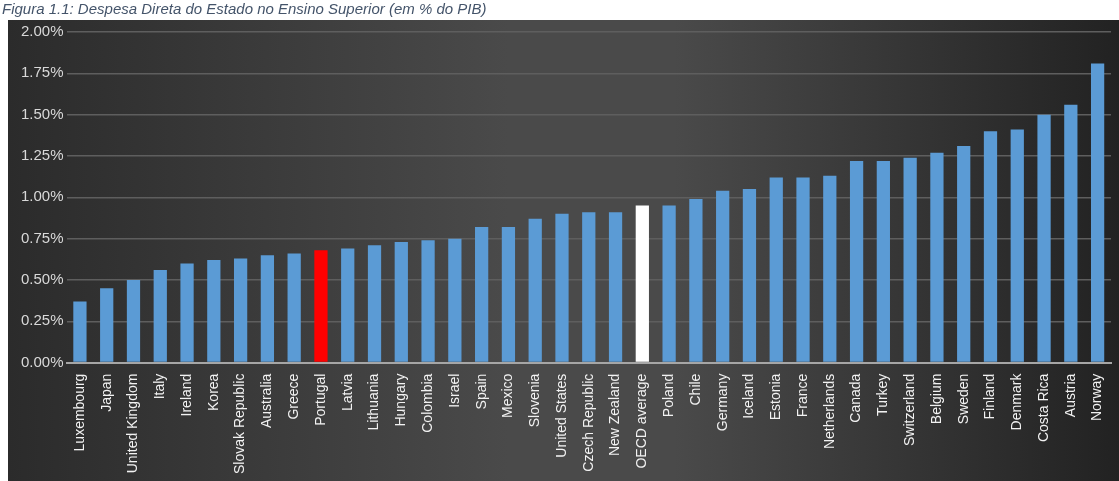 The width and height of the screenshot is (1119, 481). I want to click on x-tick-label: Hungary, so click(400, 400).